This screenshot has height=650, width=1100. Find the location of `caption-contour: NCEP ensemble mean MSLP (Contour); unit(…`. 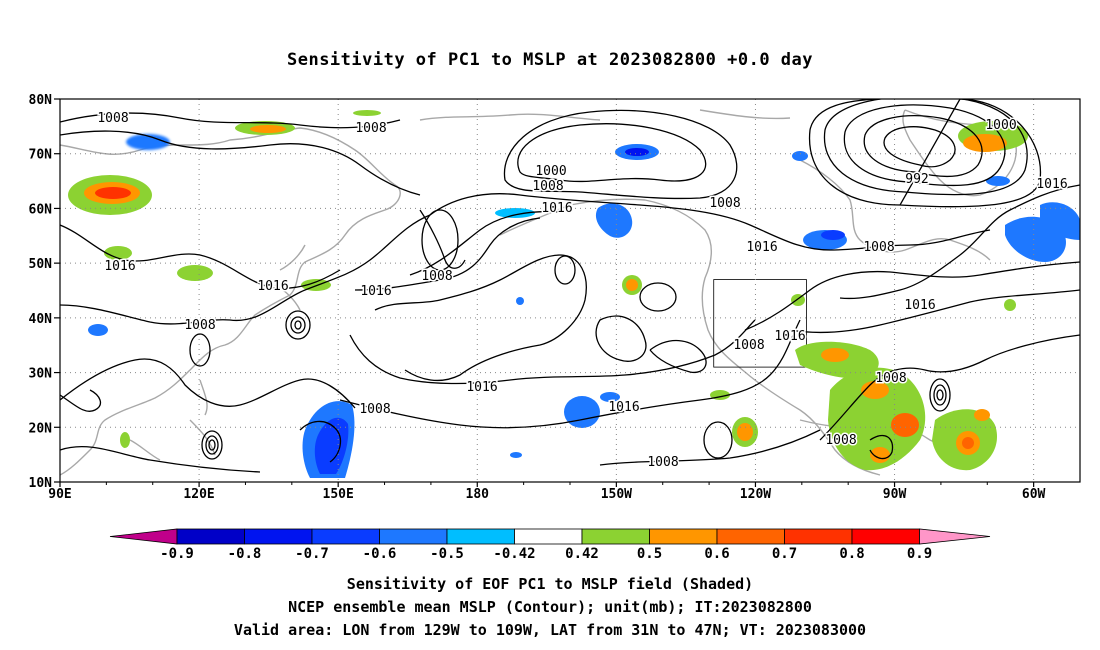

caption-contour: NCEP ensemble mean MSLP (Contour); unit(… is located at coordinates (550, 607).